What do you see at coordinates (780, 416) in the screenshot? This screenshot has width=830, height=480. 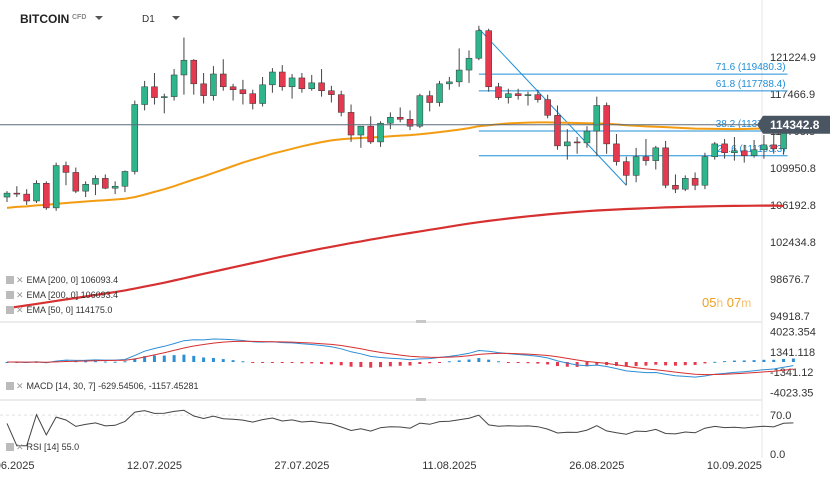 I see `rsi-tick-label: 70.0` at bounding box center [780, 416].